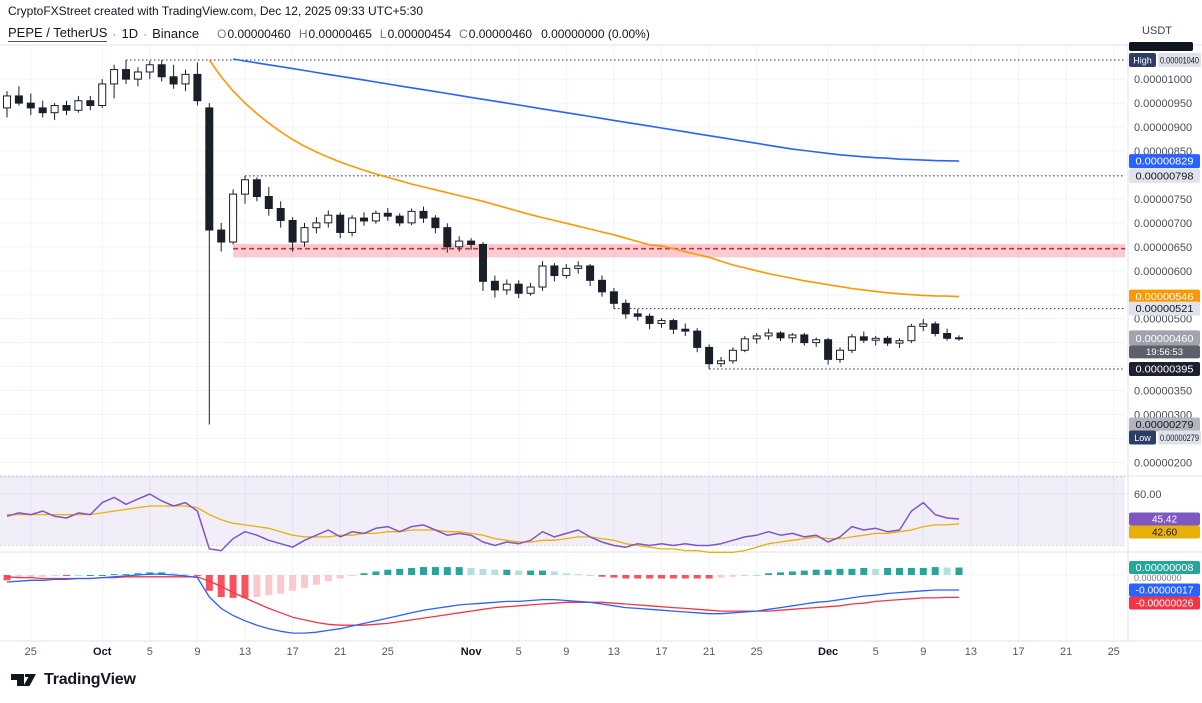 The height and width of the screenshot is (703, 1202). I want to click on svg-text: 0.00000521, so click(1165, 309).